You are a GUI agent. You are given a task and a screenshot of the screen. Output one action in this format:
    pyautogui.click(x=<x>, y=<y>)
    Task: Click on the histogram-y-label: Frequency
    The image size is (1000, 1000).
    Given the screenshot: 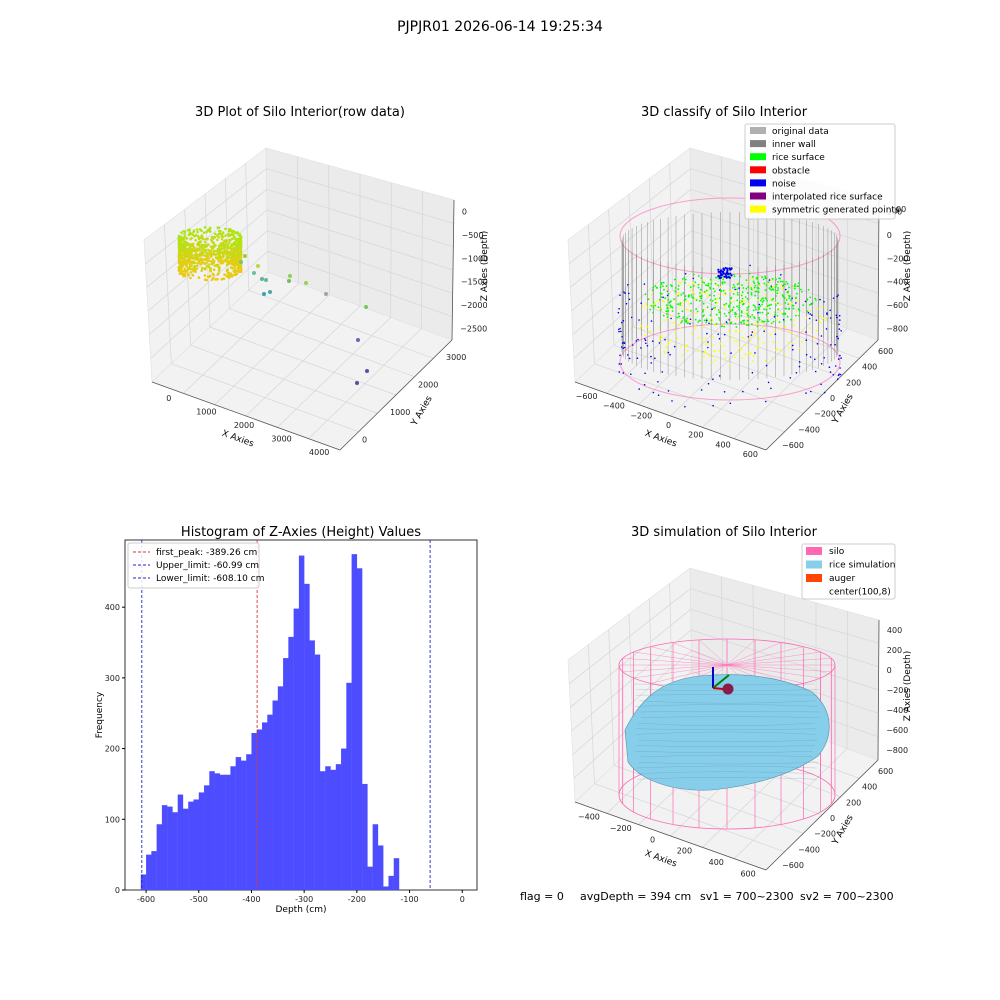 What is the action you would take?
    pyautogui.click(x=100, y=714)
    